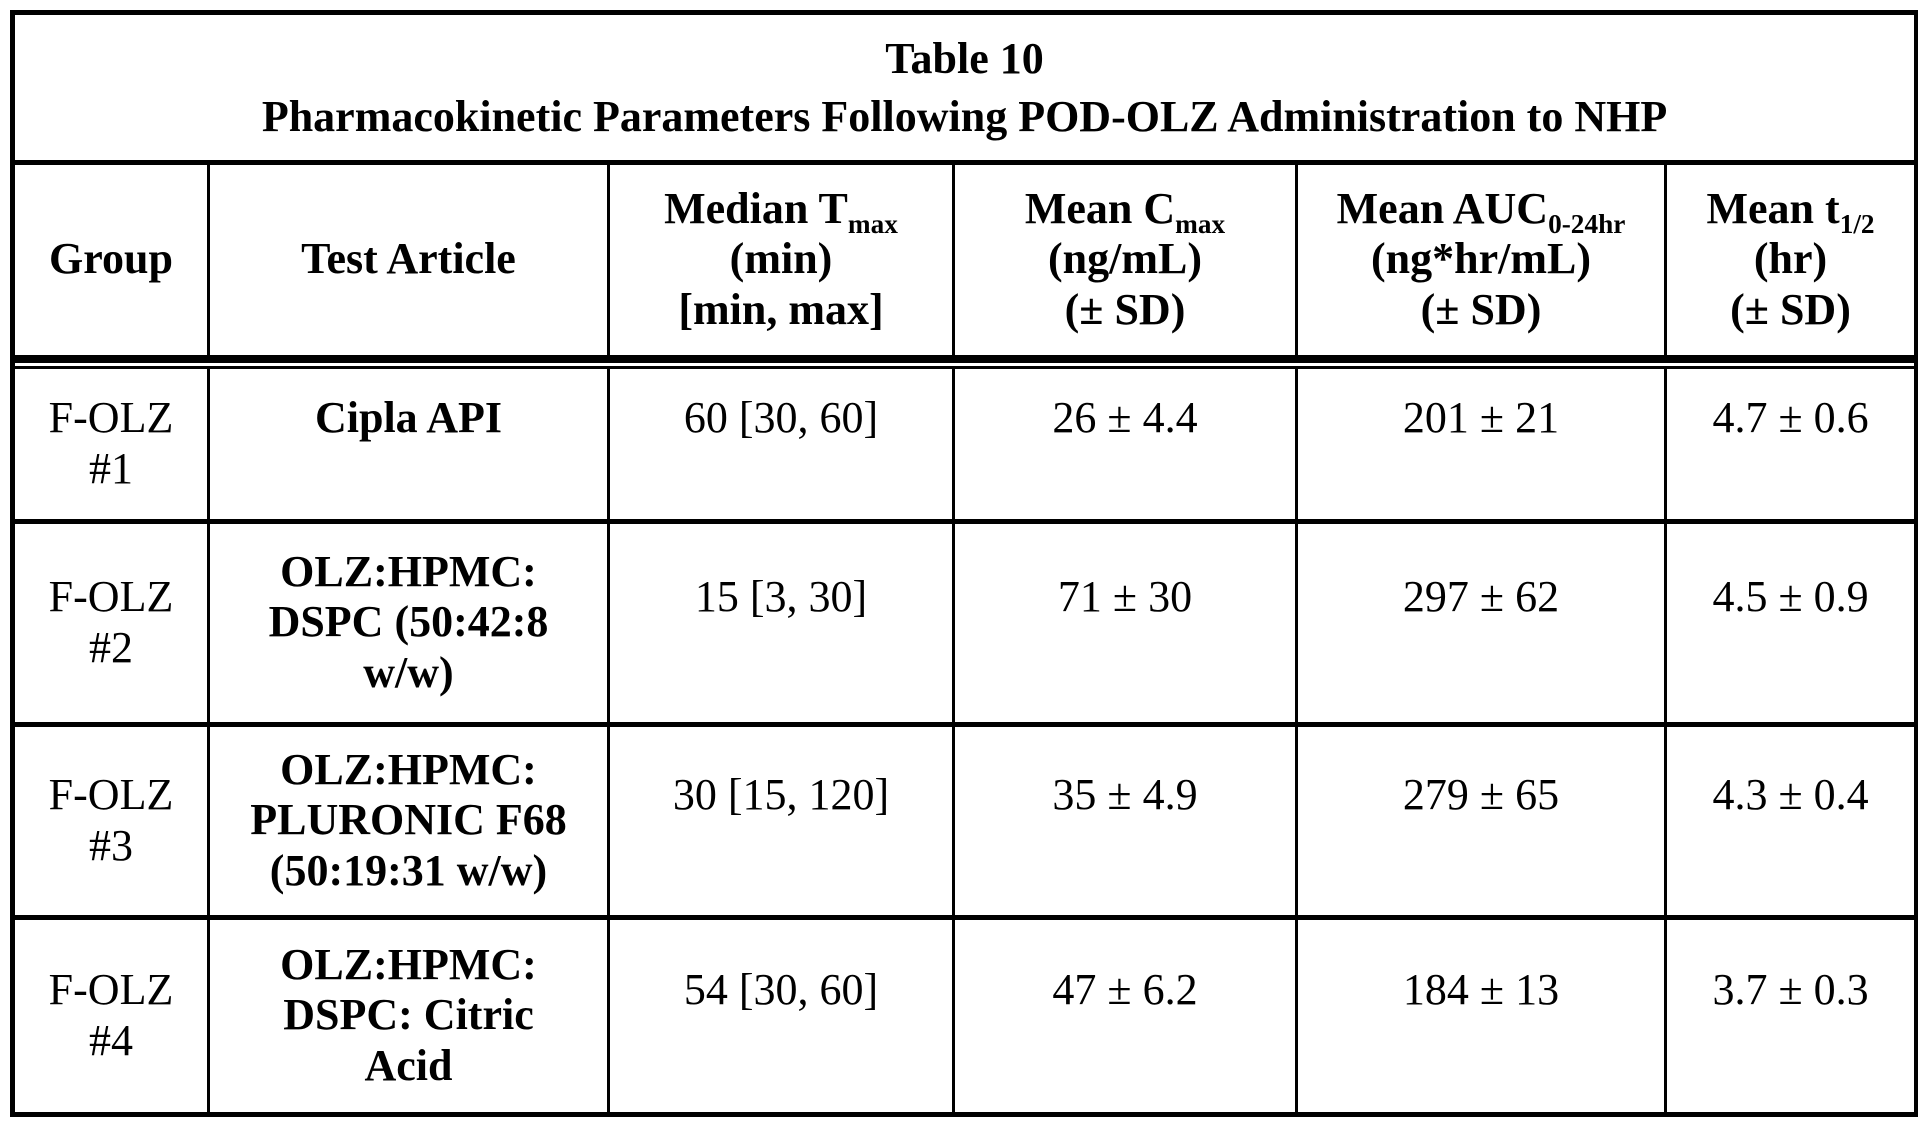 This screenshot has height=1146, width=1918. I want to click on column-header-cmax: Mean Cmax (ng/mL) (± SD), so click(1125, 260).